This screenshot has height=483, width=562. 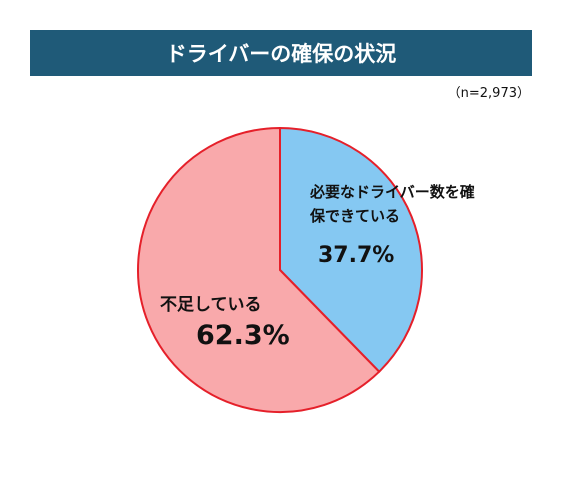 I want to click on pie-slice, so click(x=351, y=250).